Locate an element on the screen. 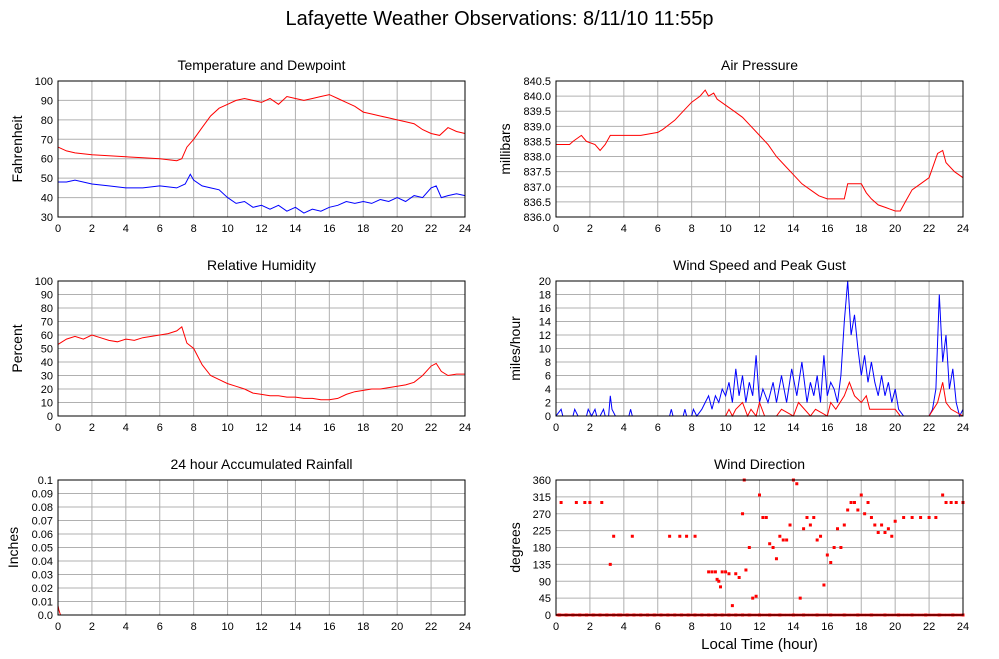 This screenshot has width=999, height=659. y-tick-label: 840.5 is located at coordinates (537, 82).